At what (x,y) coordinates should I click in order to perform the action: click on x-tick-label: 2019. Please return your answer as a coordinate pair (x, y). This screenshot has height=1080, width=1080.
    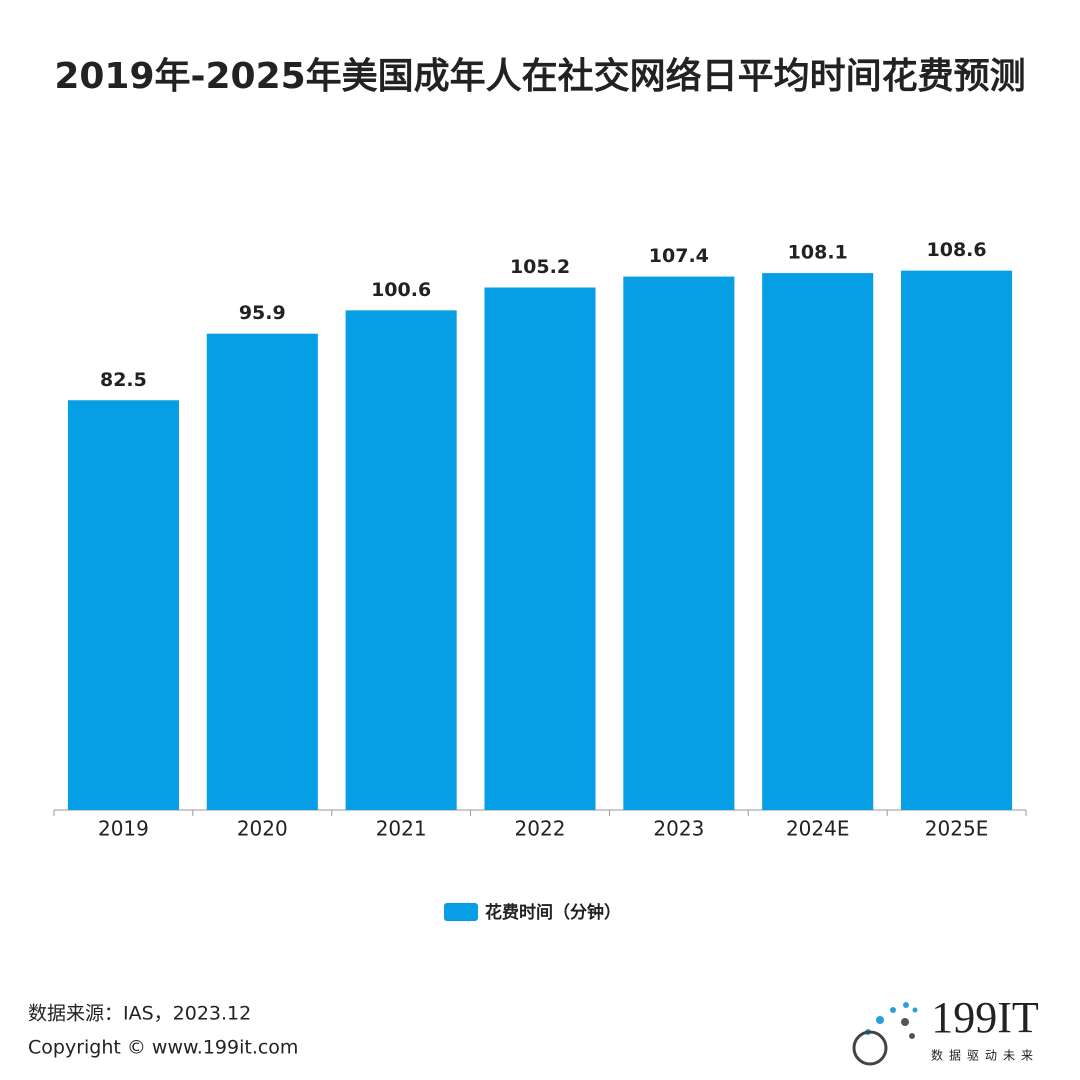
    Looking at the image, I should click on (123, 829).